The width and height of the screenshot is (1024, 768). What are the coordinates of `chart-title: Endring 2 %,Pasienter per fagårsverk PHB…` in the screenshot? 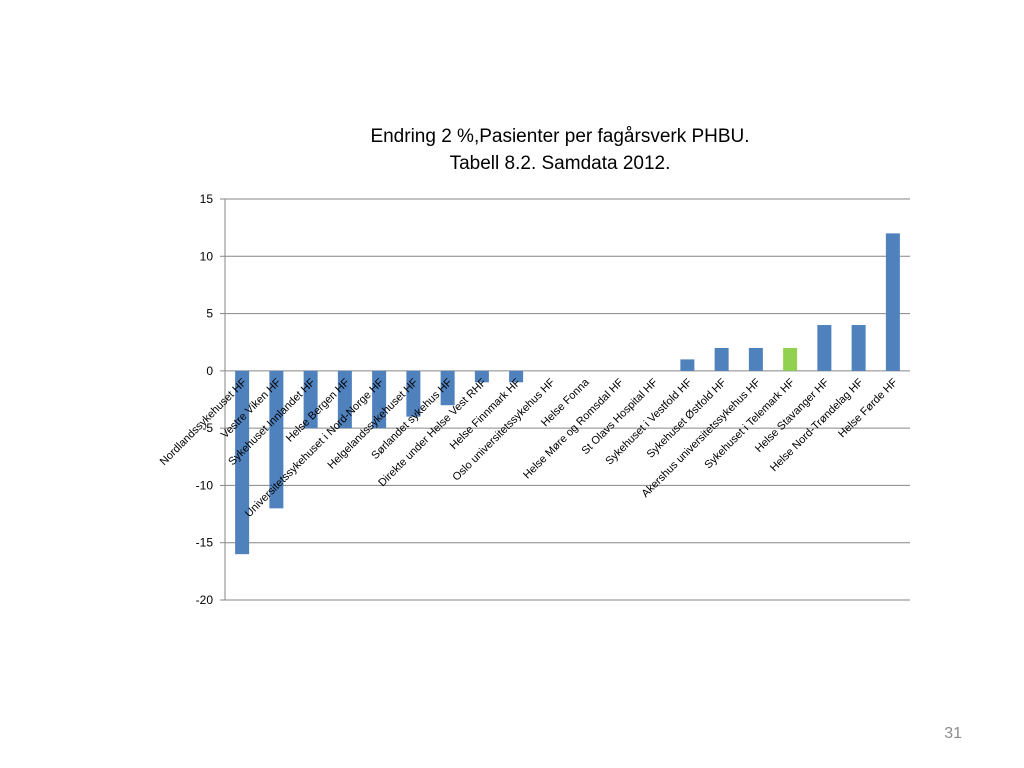 It's located at (560, 150).